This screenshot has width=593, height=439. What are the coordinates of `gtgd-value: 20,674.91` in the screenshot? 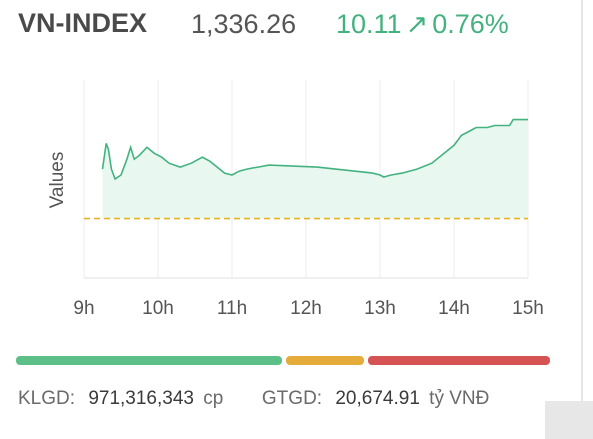 It's located at (377, 398).